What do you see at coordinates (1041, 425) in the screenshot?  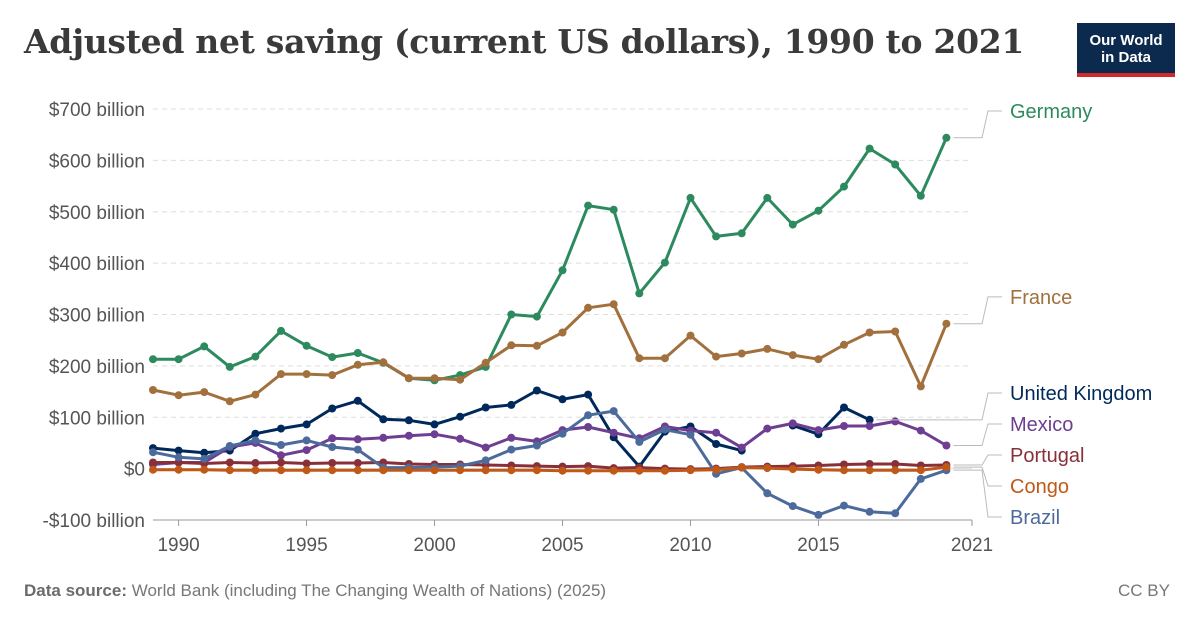 I see `legend-label-mexico: Mexico` at bounding box center [1041, 425].